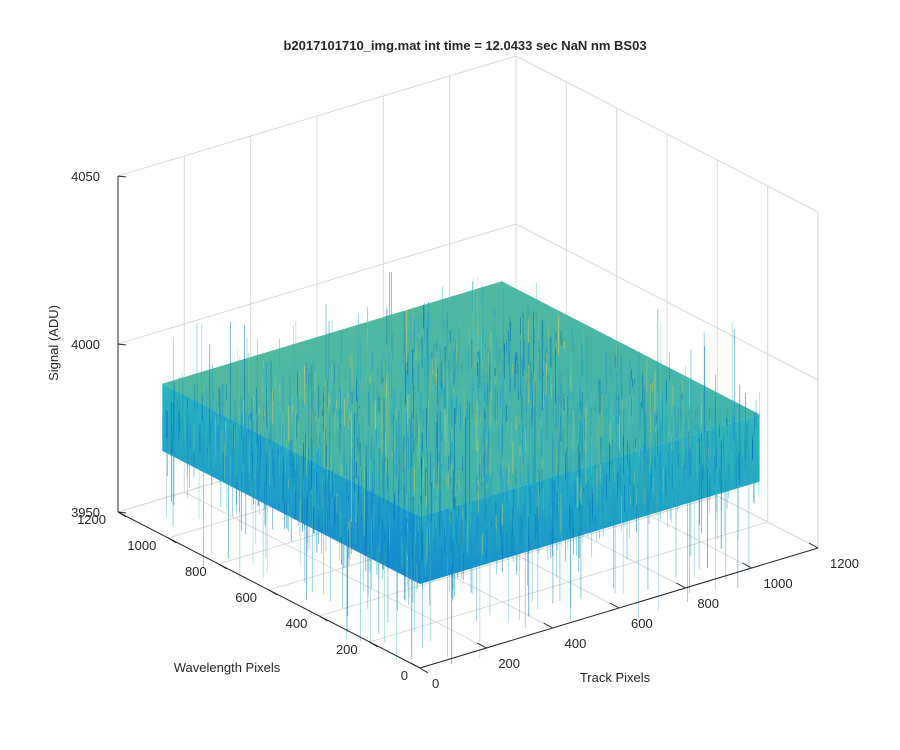  Describe the element at coordinates (53, 343) in the screenshot. I see `z-axis-label: Signal (ADU)` at that location.